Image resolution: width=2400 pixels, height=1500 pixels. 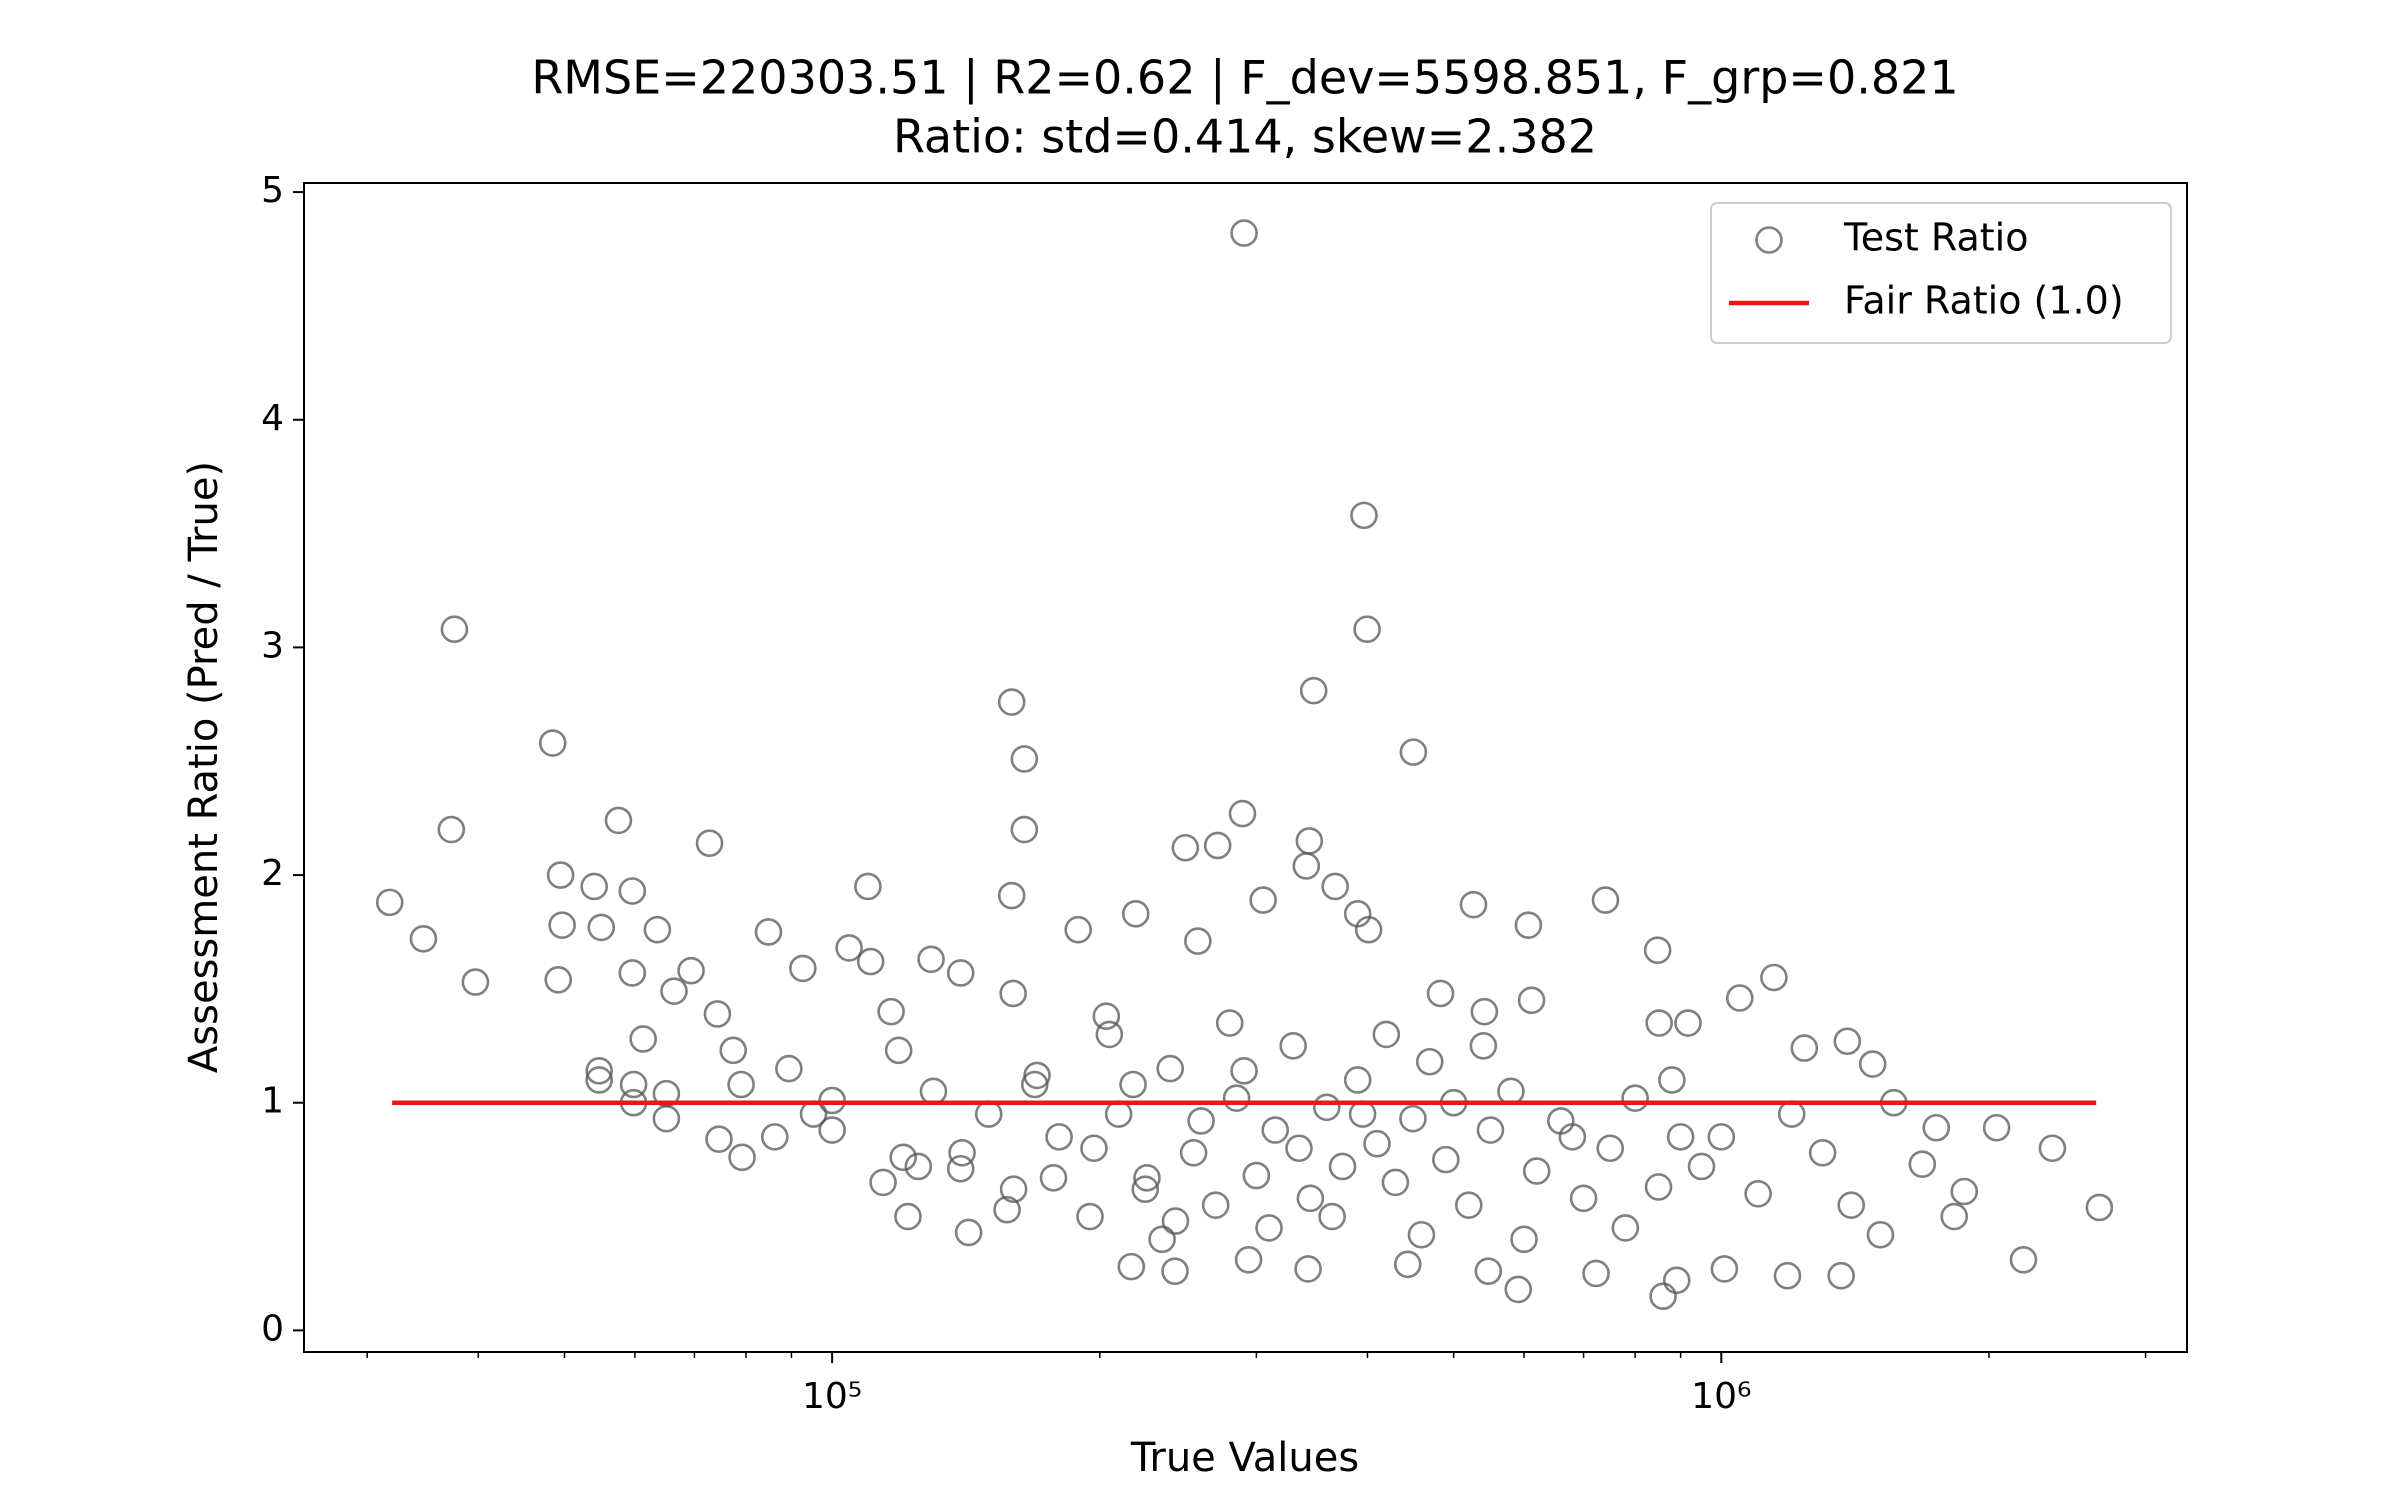 What do you see at coordinates (1721, 1396) in the screenshot?
I see `x-tick-label: 10⁶` at bounding box center [1721, 1396].